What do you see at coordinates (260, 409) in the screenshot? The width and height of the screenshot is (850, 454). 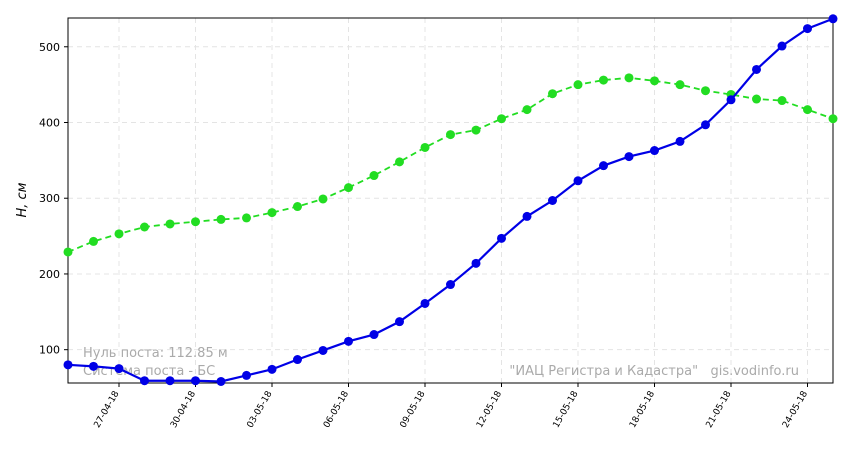 I see `x-tick-label: 03-05-18` at bounding box center [260, 409].